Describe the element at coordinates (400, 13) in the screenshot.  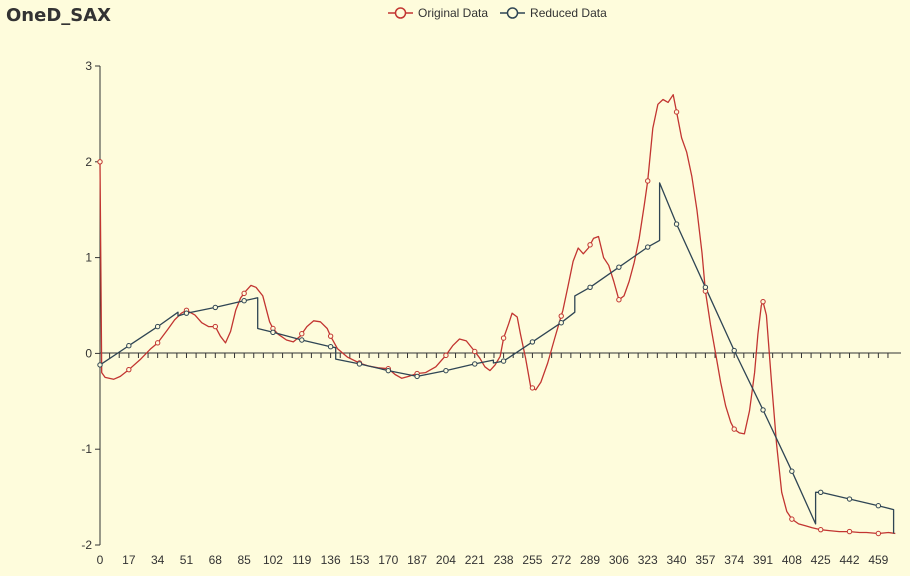
I see `legend-symbol-original` at that location.